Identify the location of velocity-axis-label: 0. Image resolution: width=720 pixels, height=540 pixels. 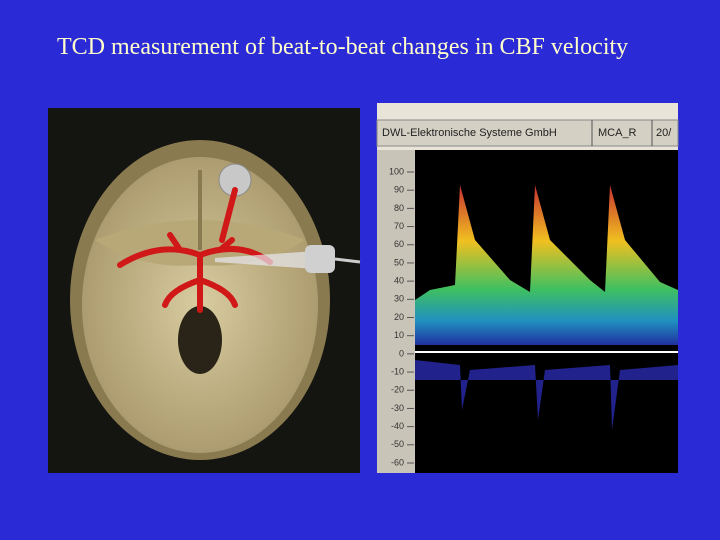
(401, 353).